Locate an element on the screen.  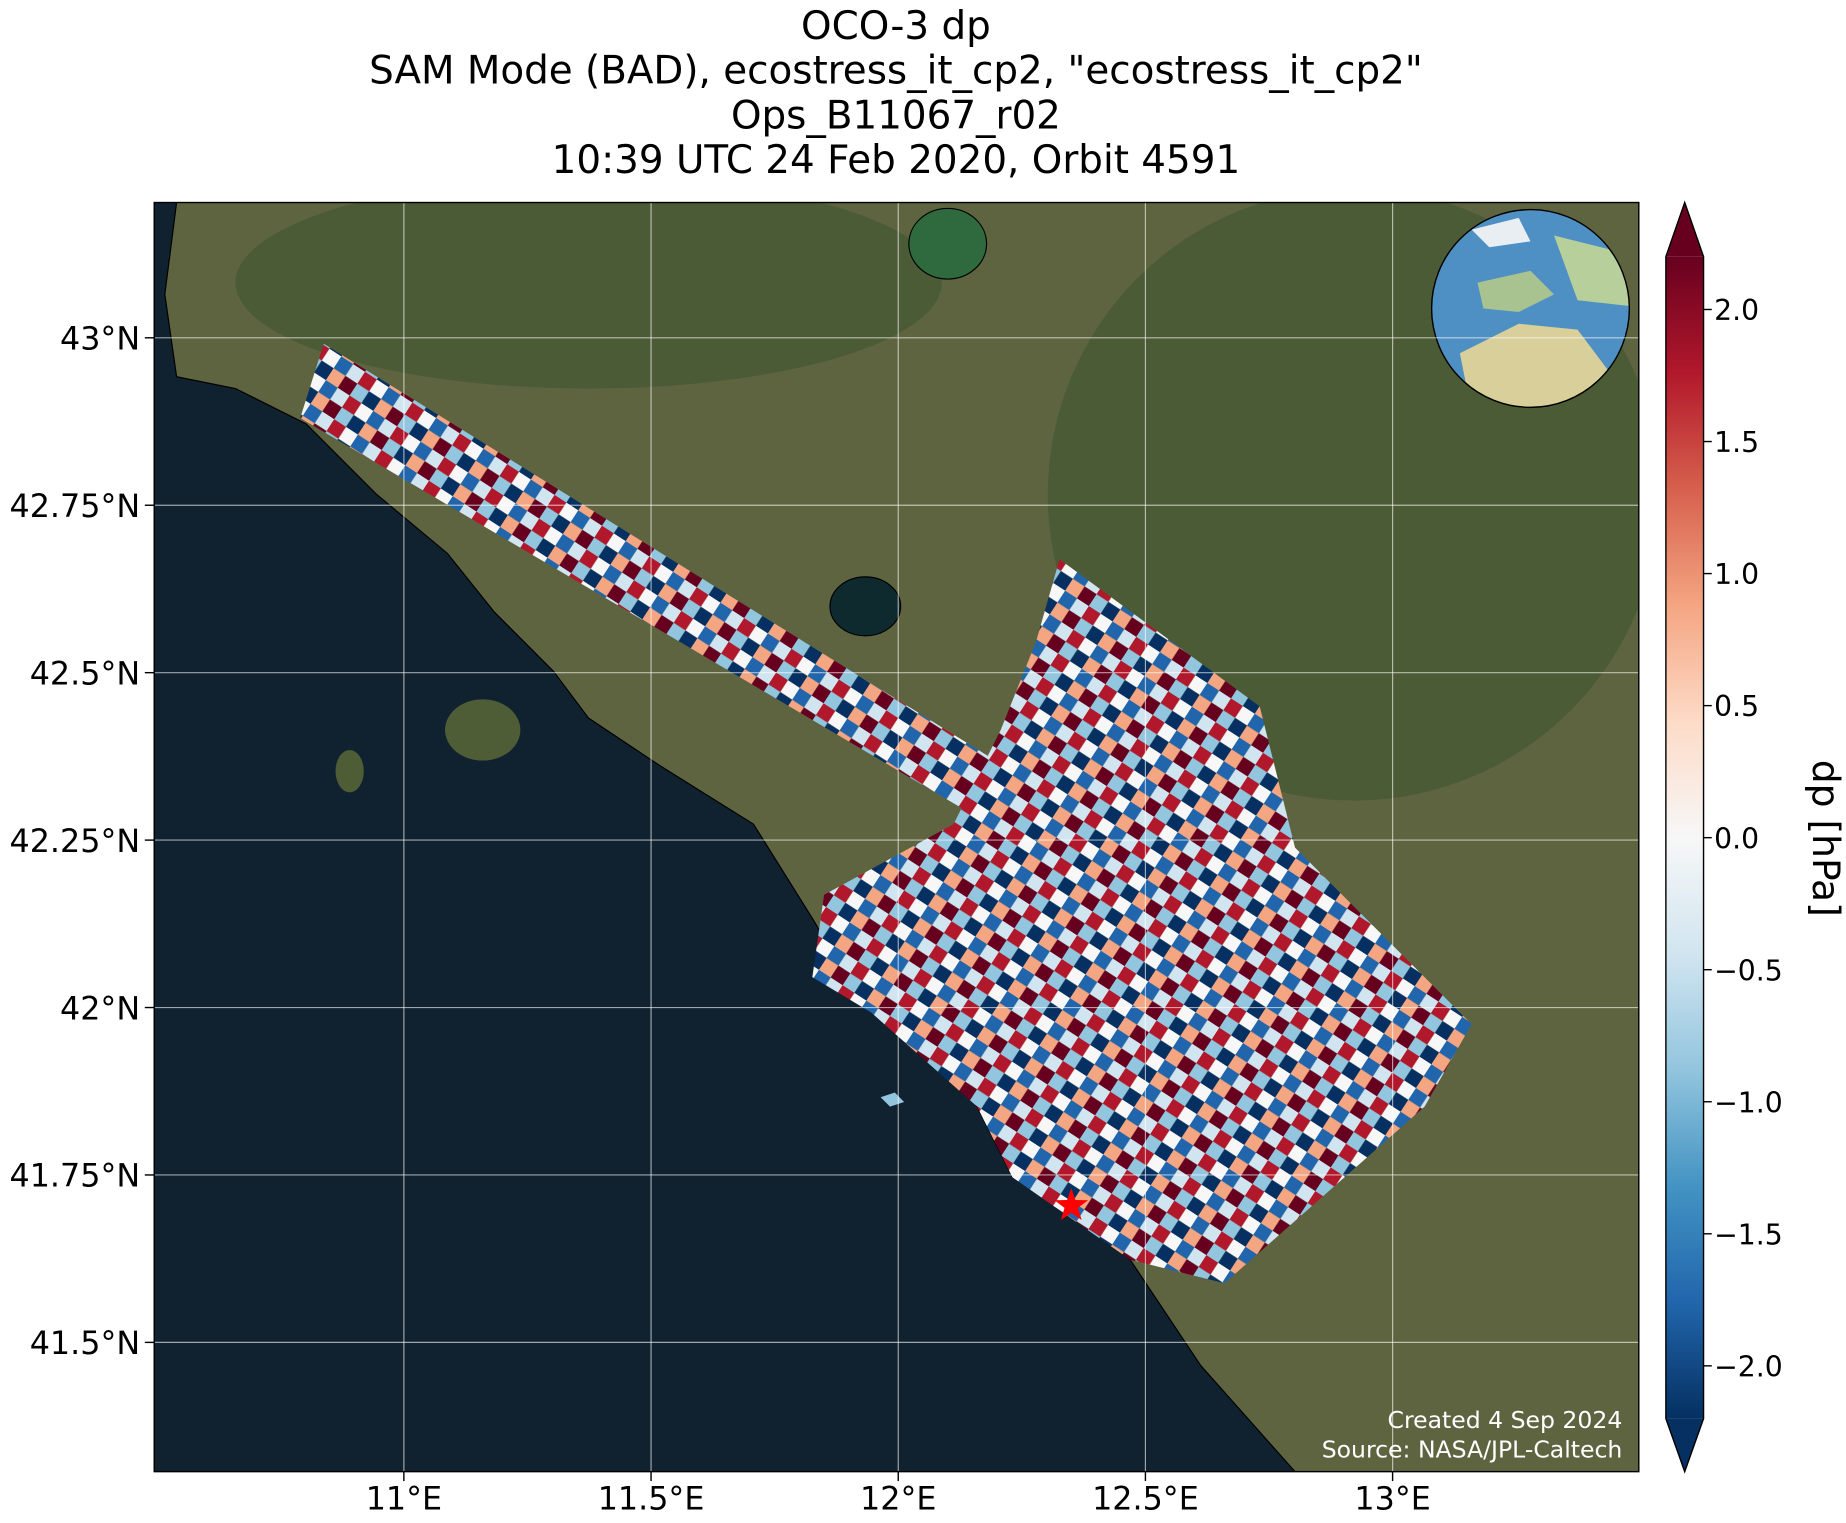
title-line: OCO-3 dp is located at coordinates (896, 26).